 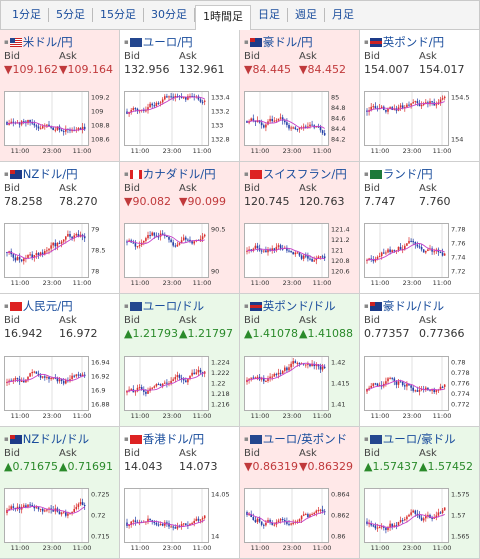 What do you see at coordinates (420, 123) in the screenshot?
I see `mini-chart: 154.5 154 11:00 23:00 11:00` at bounding box center [420, 123].